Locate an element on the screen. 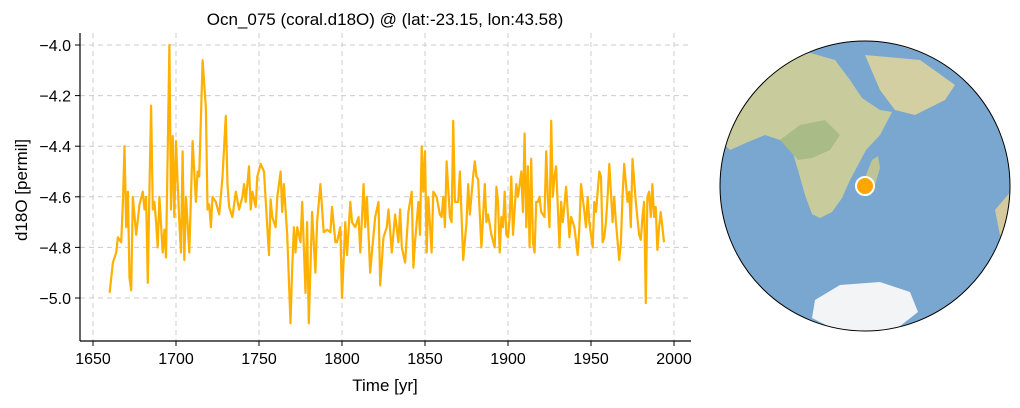 Image resolution: width=1020 pixels, height=408 pixels. x-tick-label: 1700 is located at coordinates (176, 359).